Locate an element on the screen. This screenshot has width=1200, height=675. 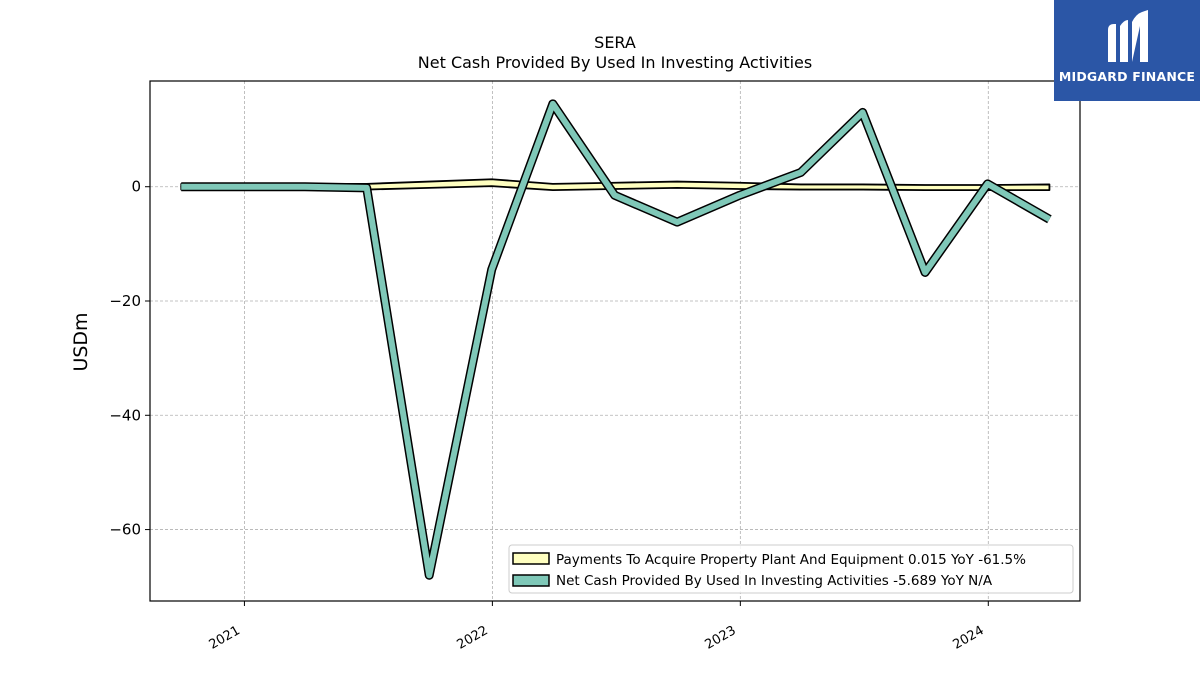
x-tick-label: 2024 is located at coordinates (968, 638).